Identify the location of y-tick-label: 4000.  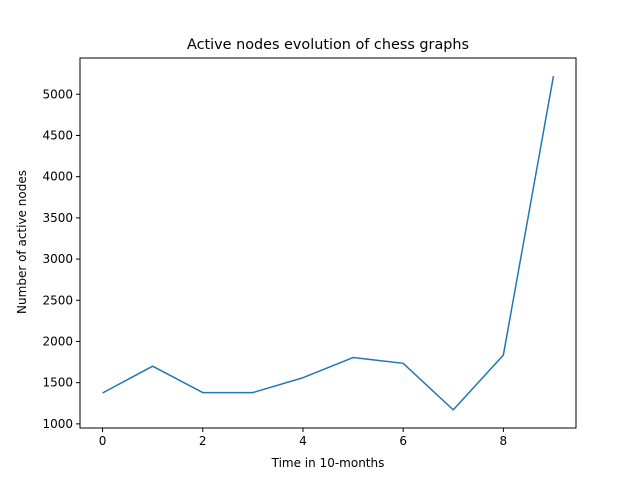
(57, 177).